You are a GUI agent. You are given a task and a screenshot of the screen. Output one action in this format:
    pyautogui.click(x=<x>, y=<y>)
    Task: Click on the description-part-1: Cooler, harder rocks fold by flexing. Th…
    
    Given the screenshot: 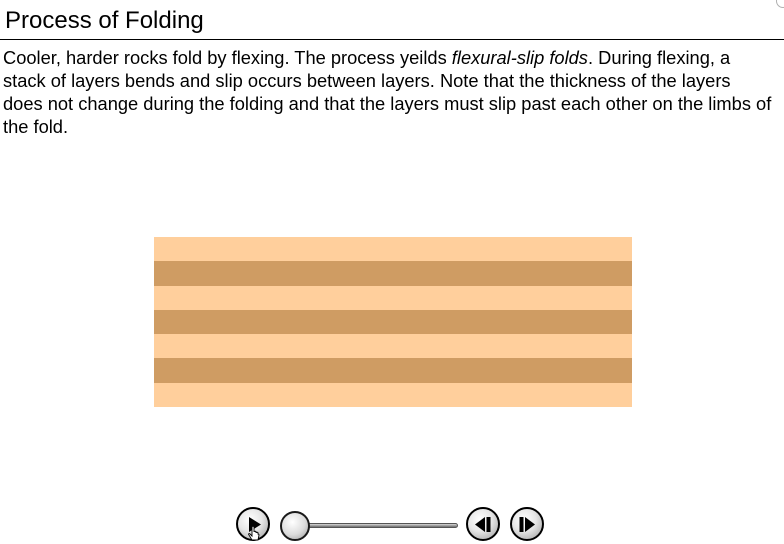 What is the action you would take?
    pyautogui.click(x=227, y=57)
    